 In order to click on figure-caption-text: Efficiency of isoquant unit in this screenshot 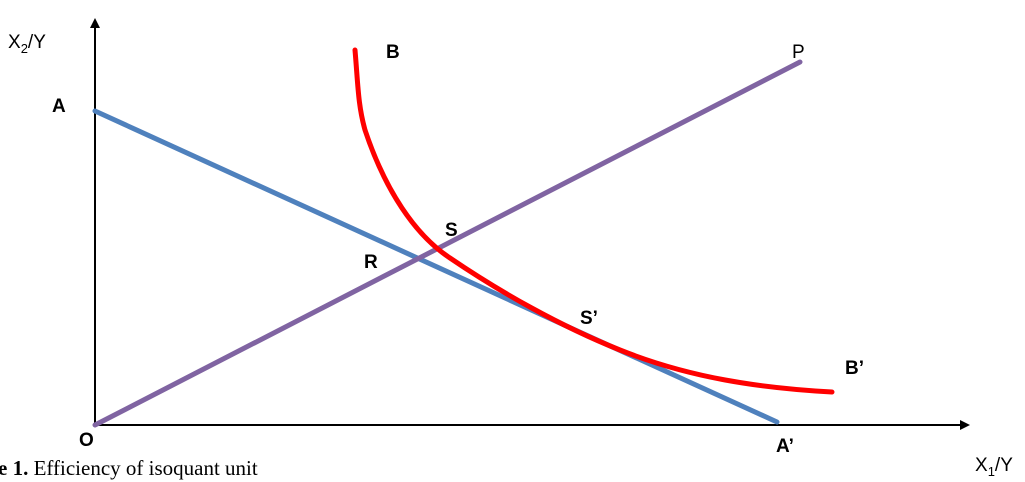, I will do `click(143, 468)`.